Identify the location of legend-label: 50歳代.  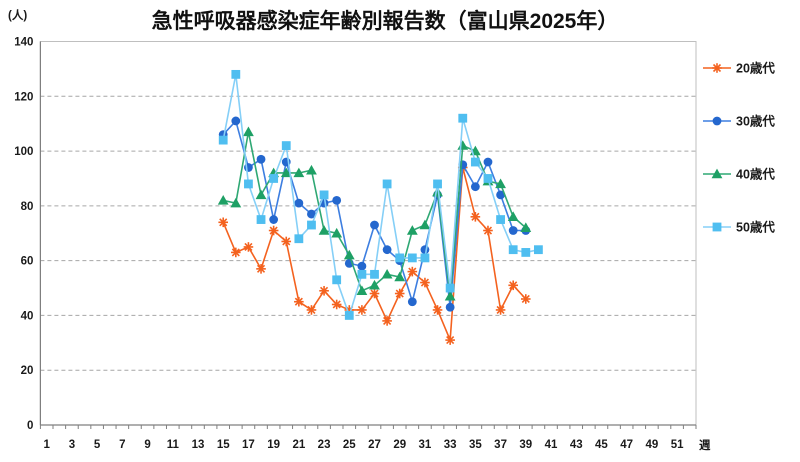
(755, 227).